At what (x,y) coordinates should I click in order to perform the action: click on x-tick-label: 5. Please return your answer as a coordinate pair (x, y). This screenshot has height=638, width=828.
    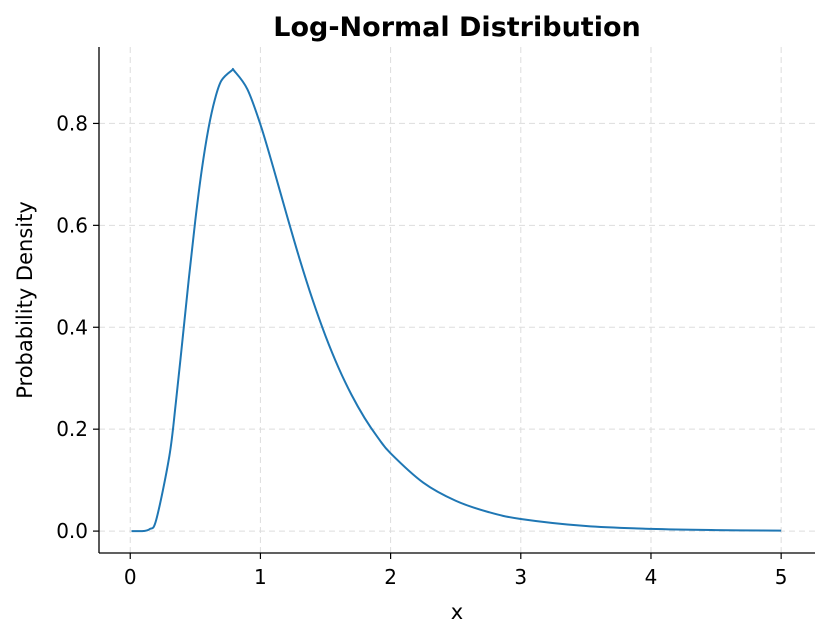
    Looking at the image, I should click on (781, 577).